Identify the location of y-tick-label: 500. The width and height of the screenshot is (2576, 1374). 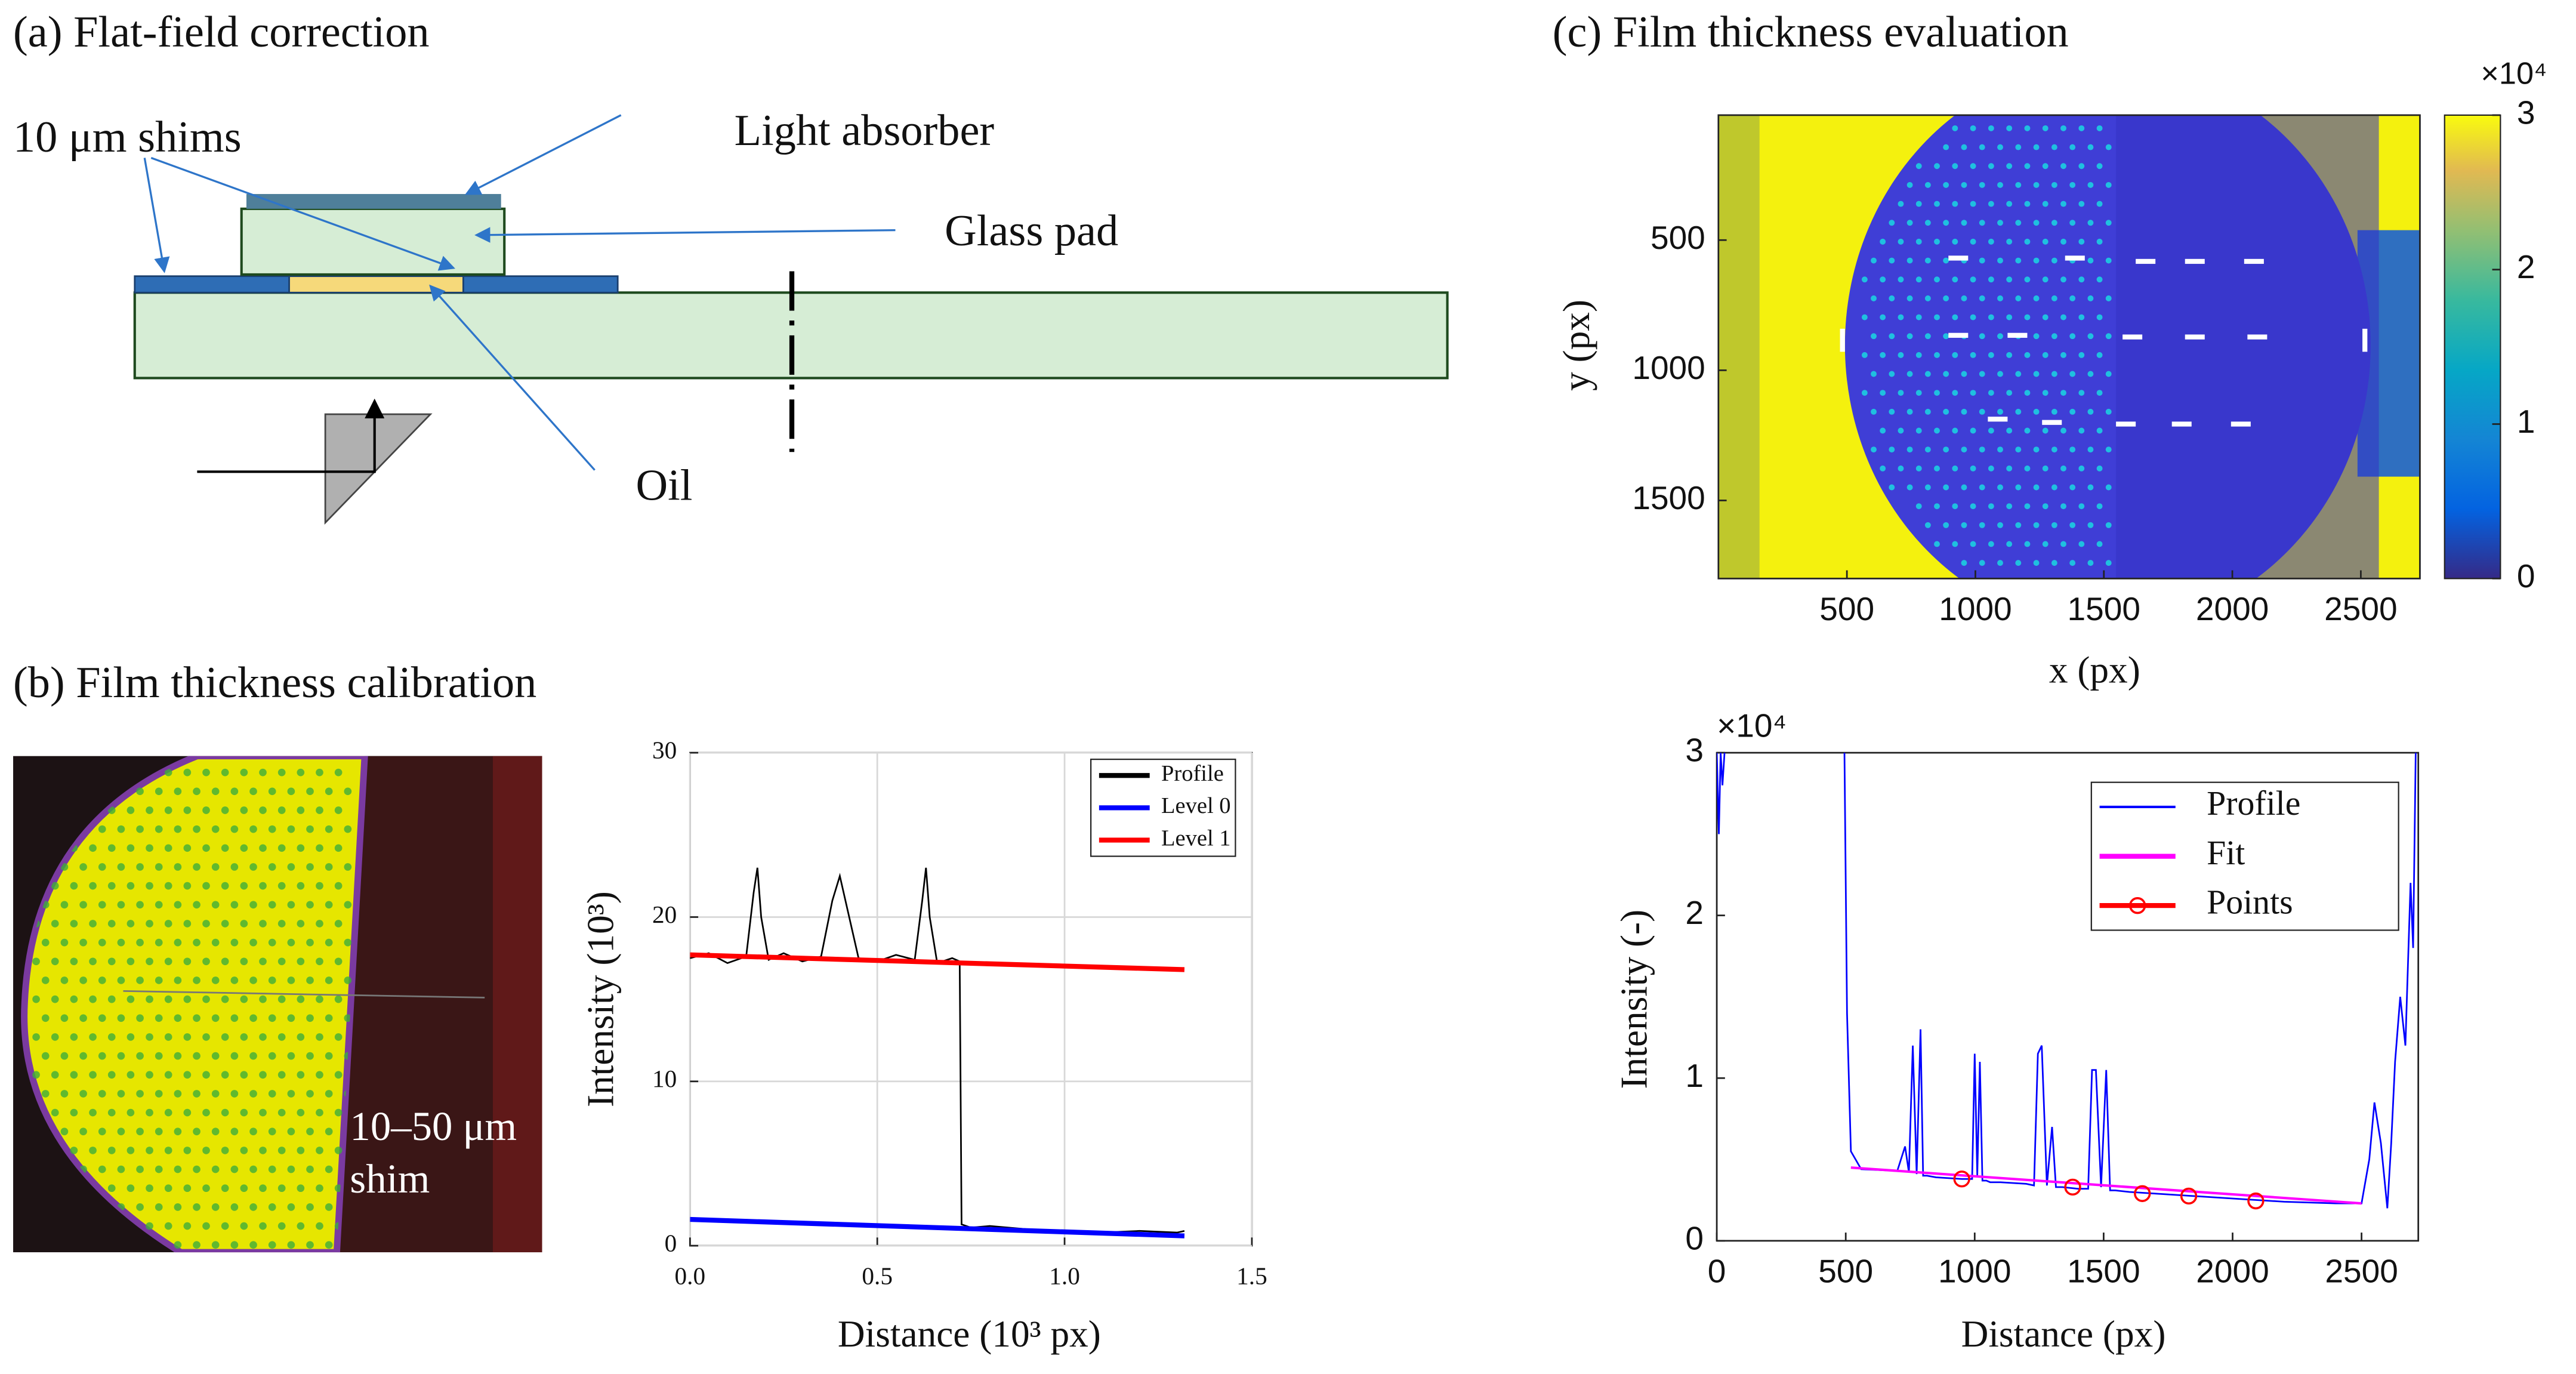
(1678, 238).